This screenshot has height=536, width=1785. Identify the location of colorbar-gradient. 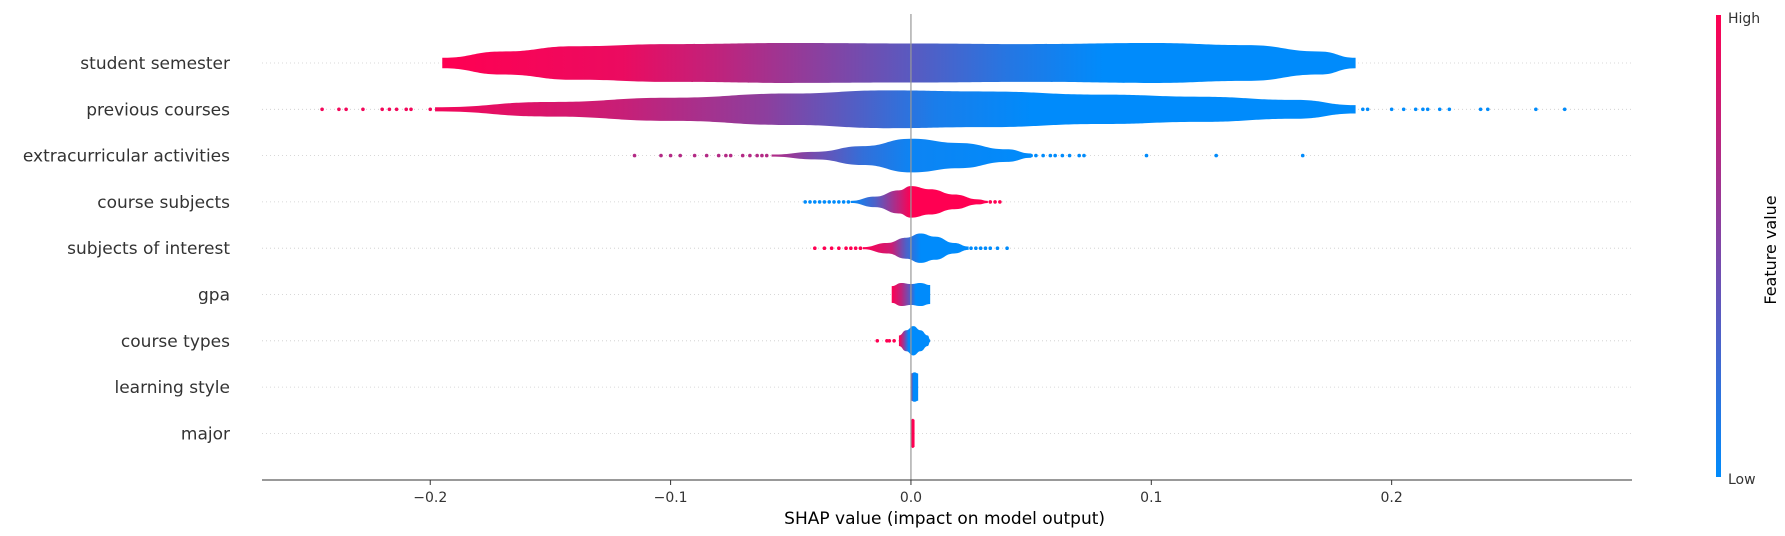
(1718, 246).